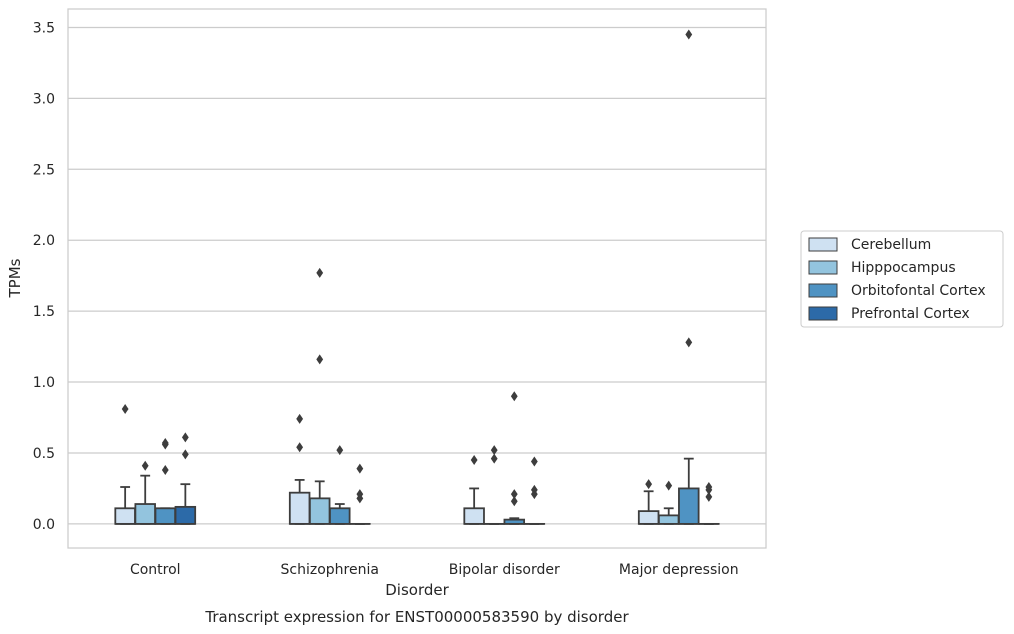 The width and height of the screenshot is (1014, 634). Describe the element at coordinates (44, 276) in the screenshot. I see `y-tick-labels: 0.0 0.5 1.0 1.5 2.0 2.5 3.0 3.5` at that location.